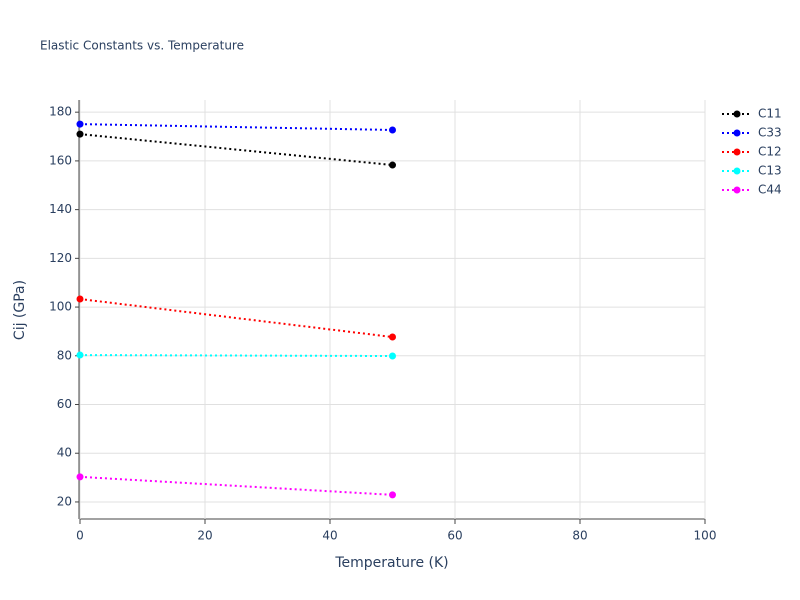 This screenshot has height=600, width=800. Describe the element at coordinates (770, 171) in the screenshot. I see `legend-label: C13` at that location.